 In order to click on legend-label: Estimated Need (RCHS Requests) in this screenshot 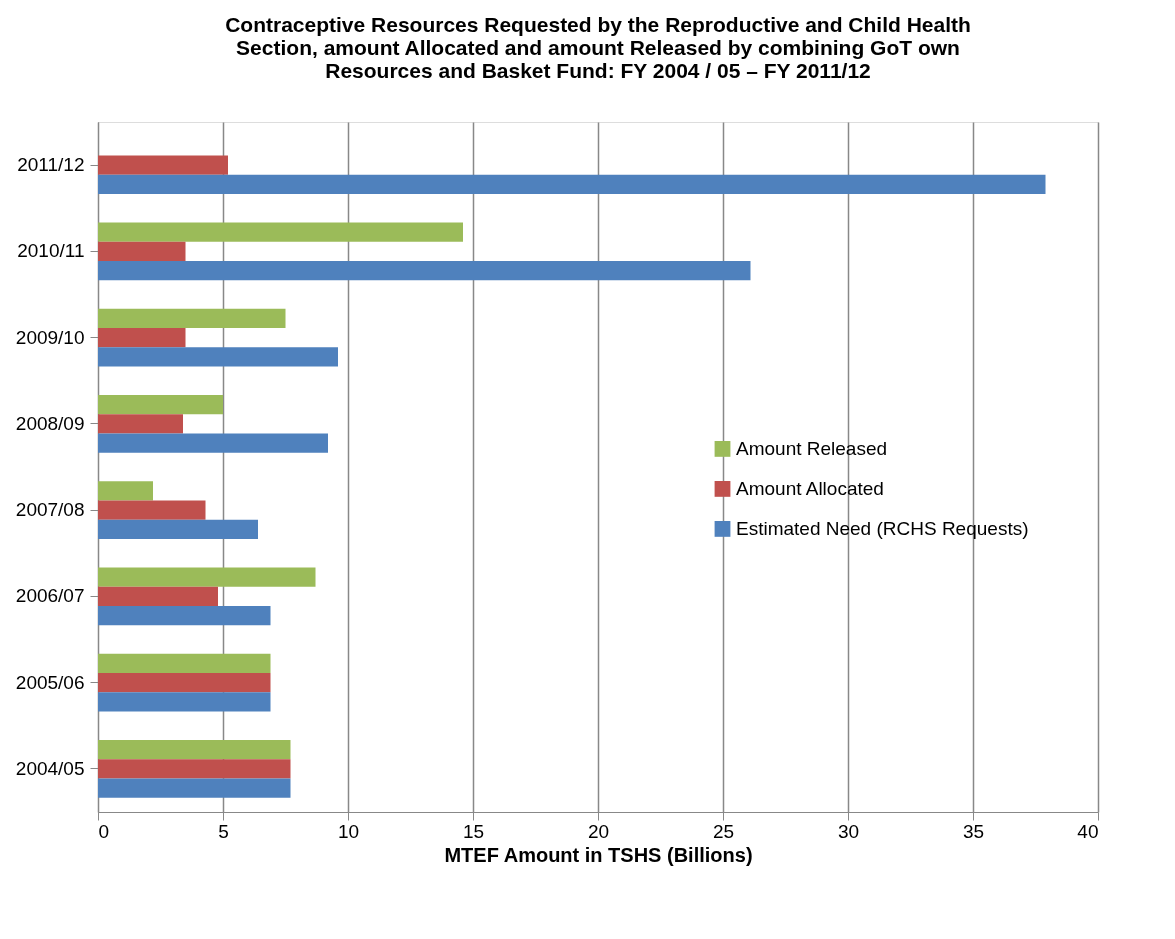, I will do `click(882, 528)`.